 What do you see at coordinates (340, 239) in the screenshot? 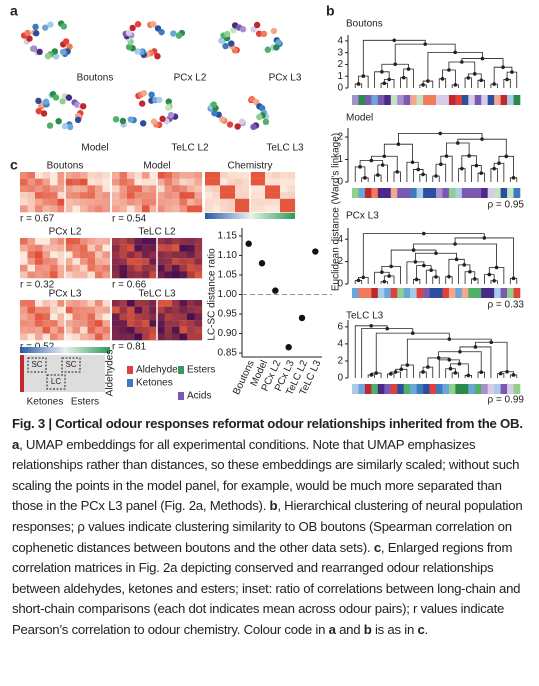
I see `y-tick-label: 4` at bounding box center [340, 239].